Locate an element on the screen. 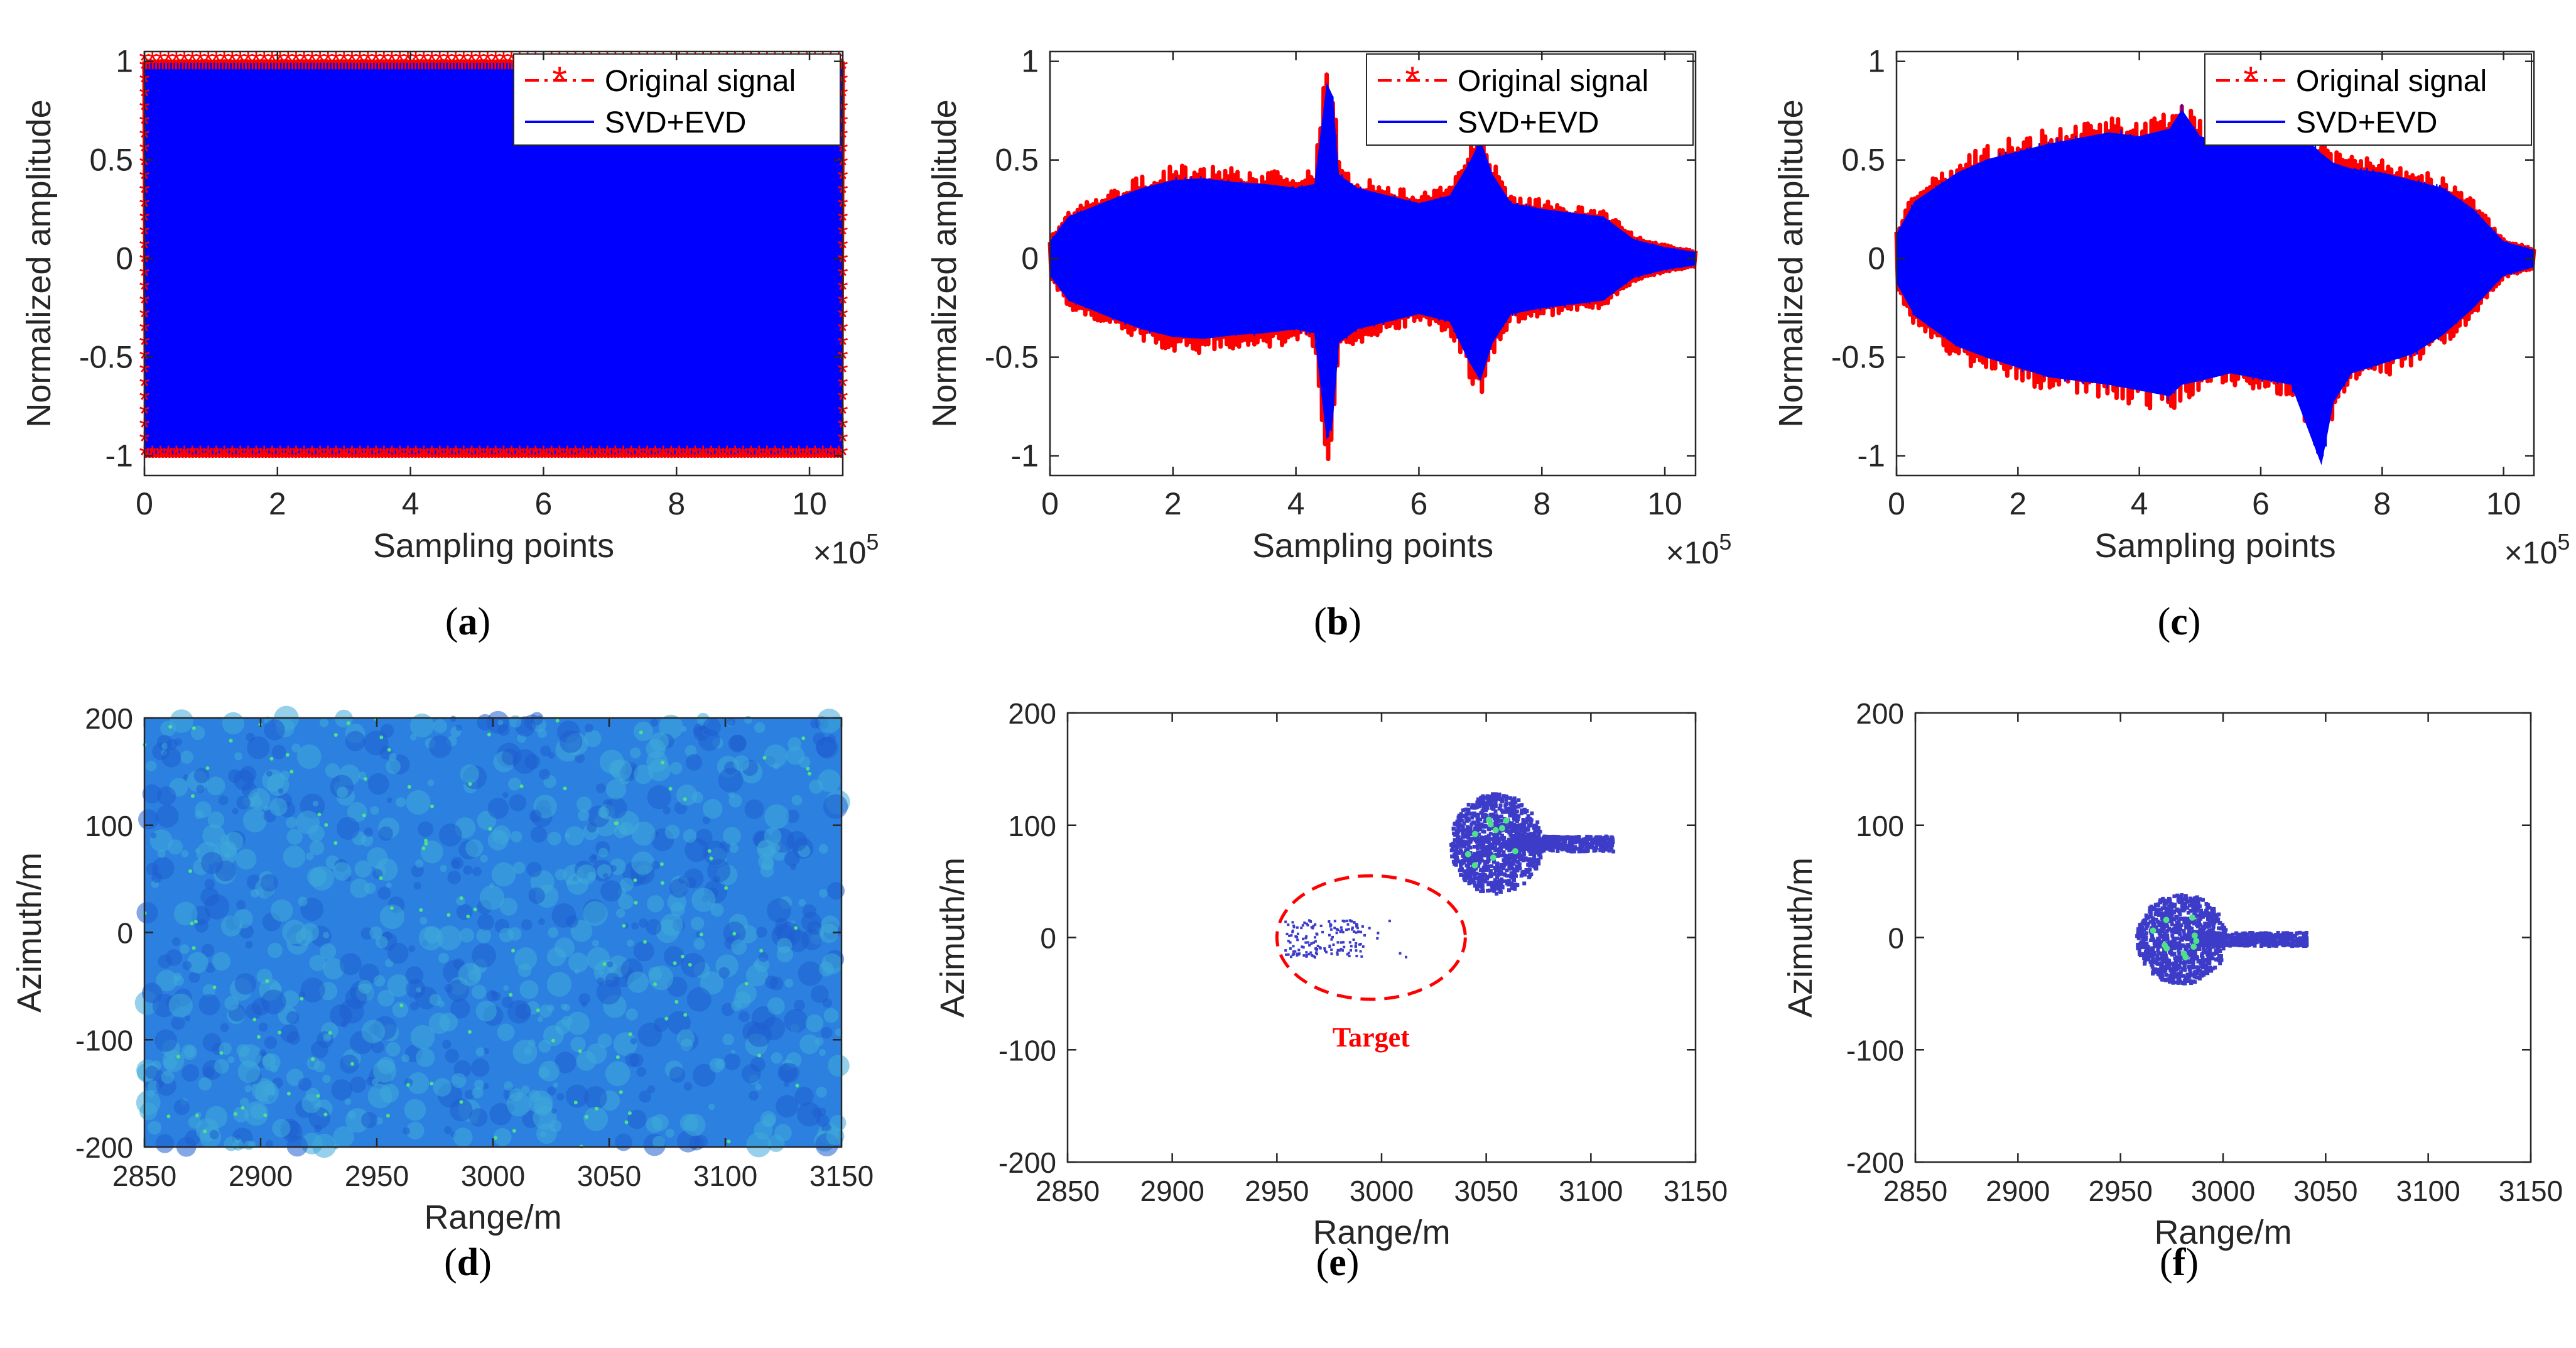 The height and width of the screenshot is (1348, 2576). series-marker-original: * is located at coordinates (680, 456).